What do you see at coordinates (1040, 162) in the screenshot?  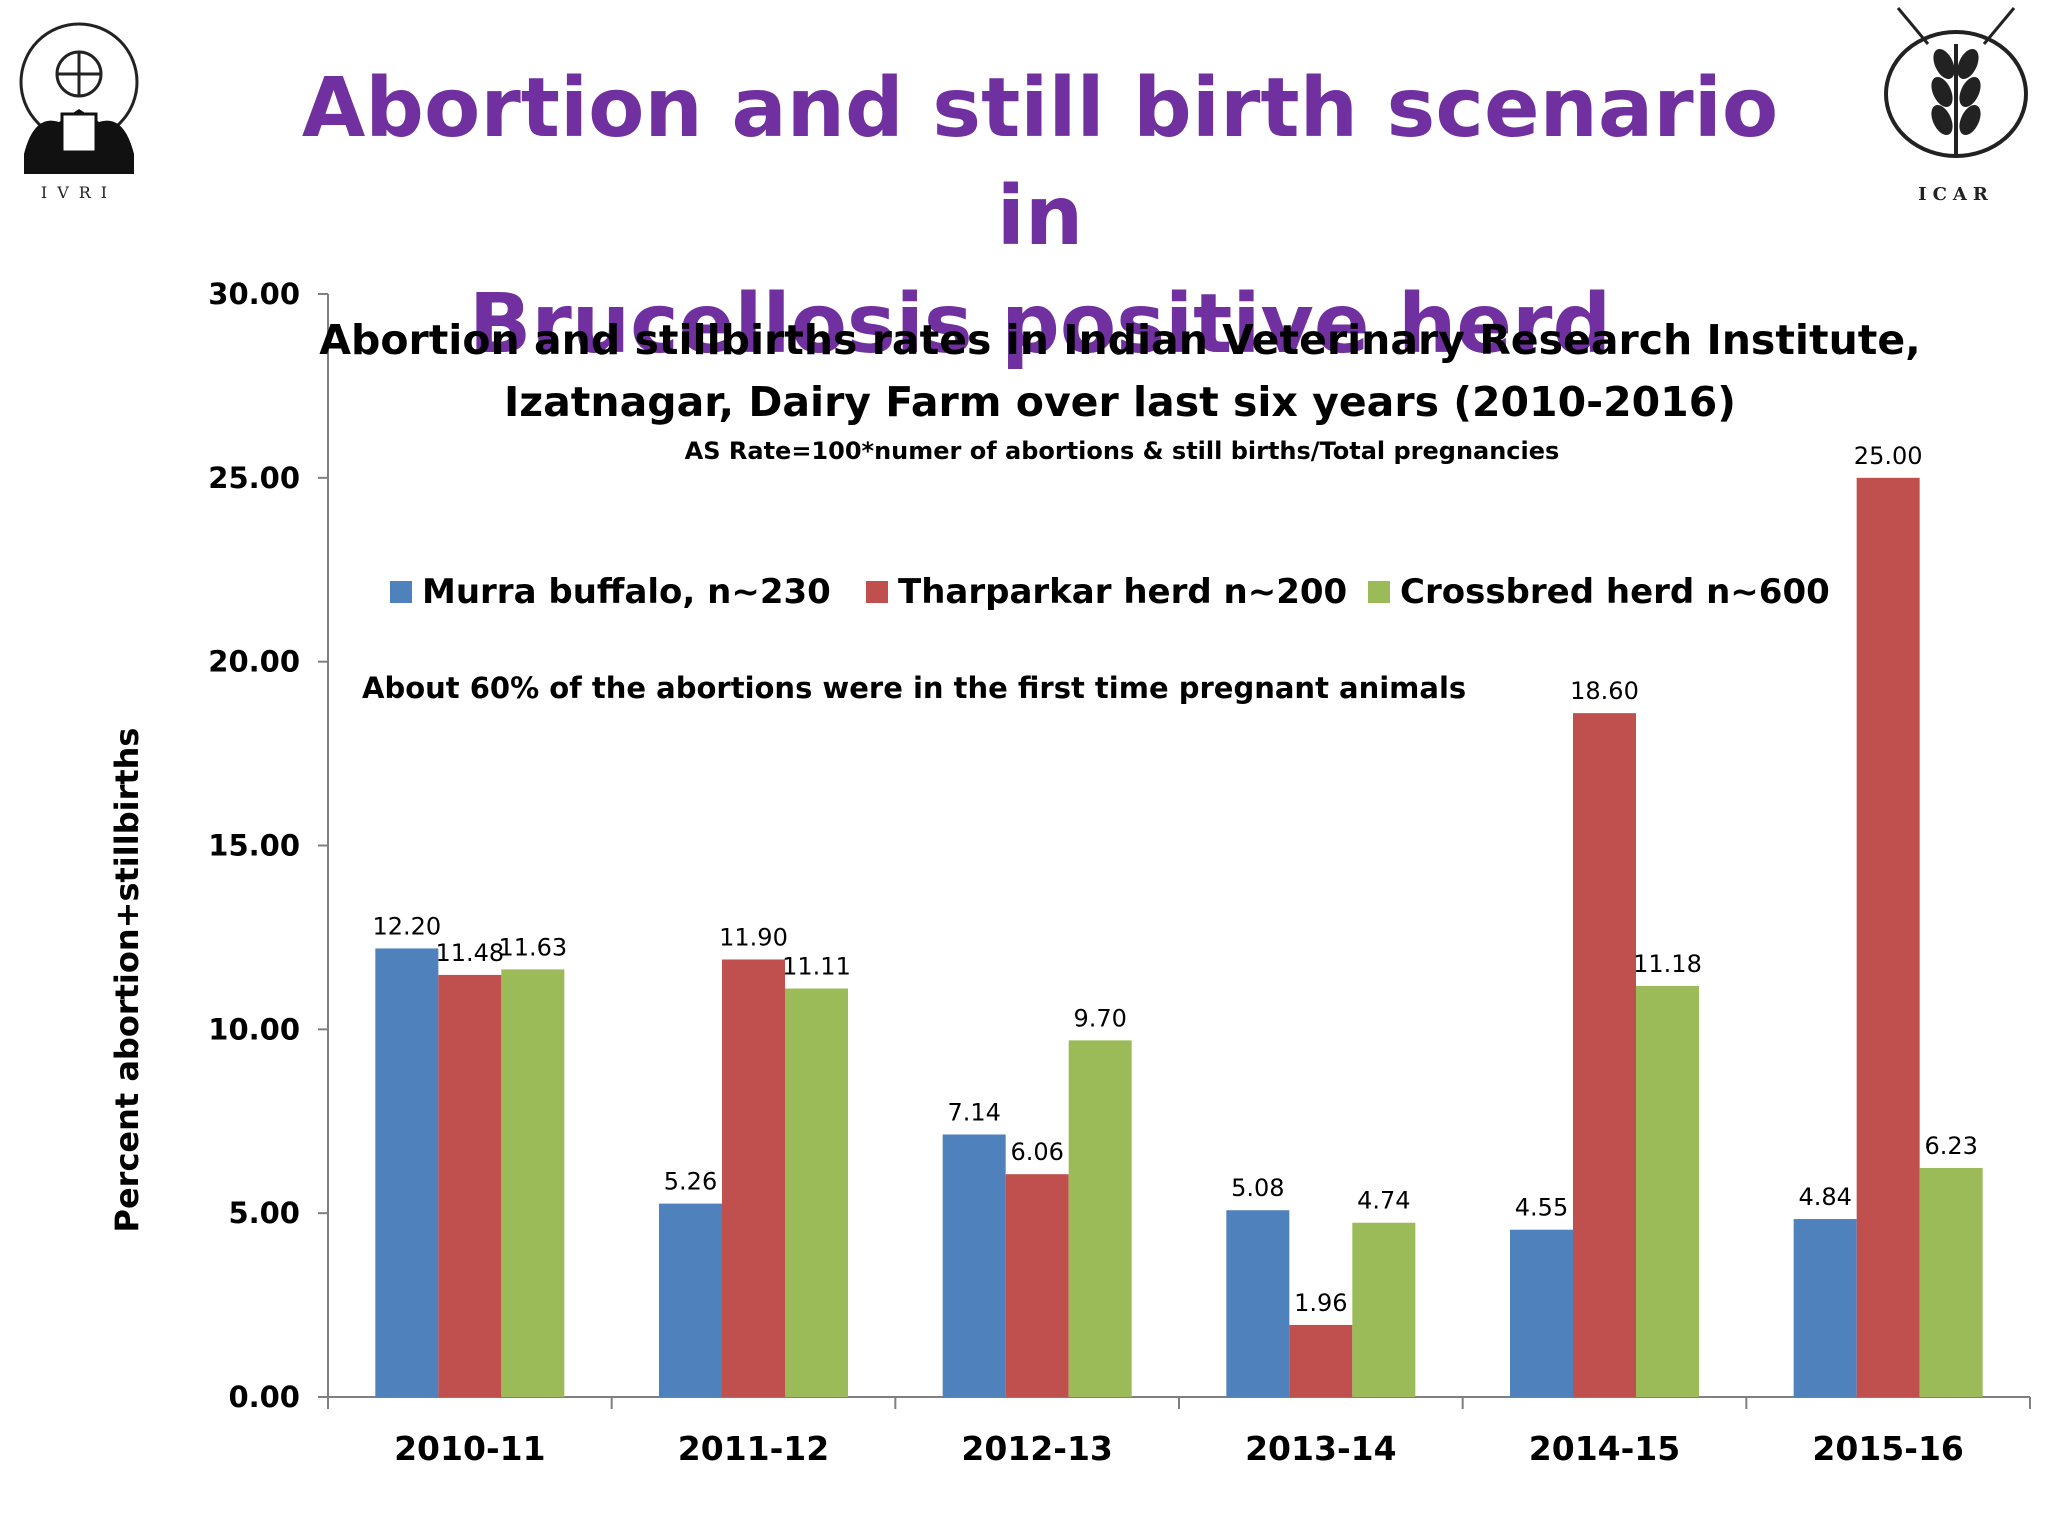 I see `slide-title-line-1: Abortion and still birth scenario in` at bounding box center [1040, 162].